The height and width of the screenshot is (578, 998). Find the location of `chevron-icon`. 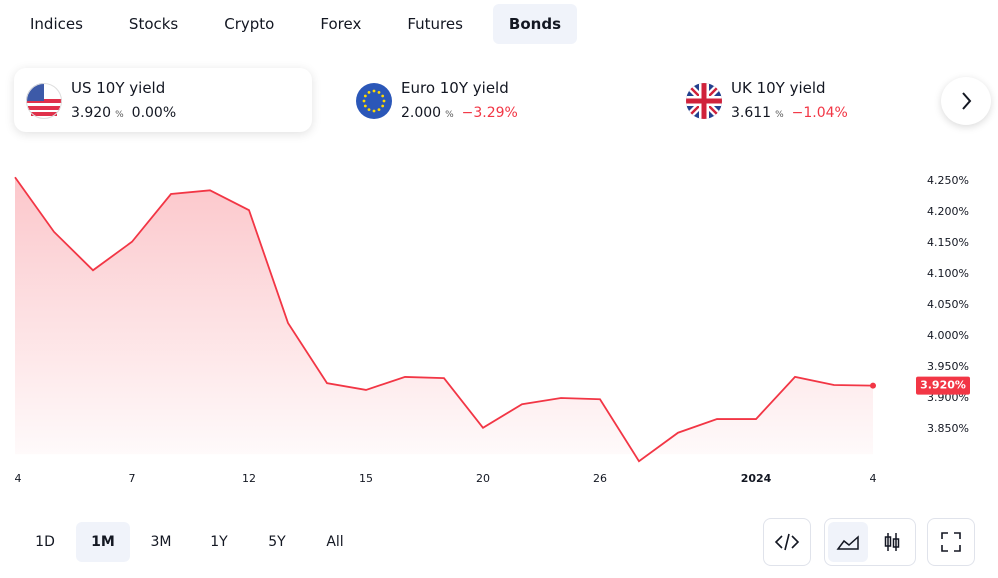

chevron-icon is located at coordinates (967, 101).